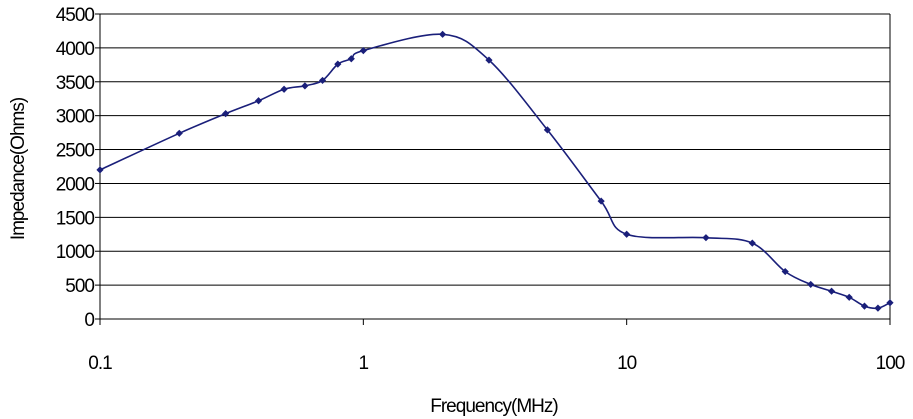  Describe the element at coordinates (79, 286) in the screenshot. I see `y-tick-label: 500` at that location.